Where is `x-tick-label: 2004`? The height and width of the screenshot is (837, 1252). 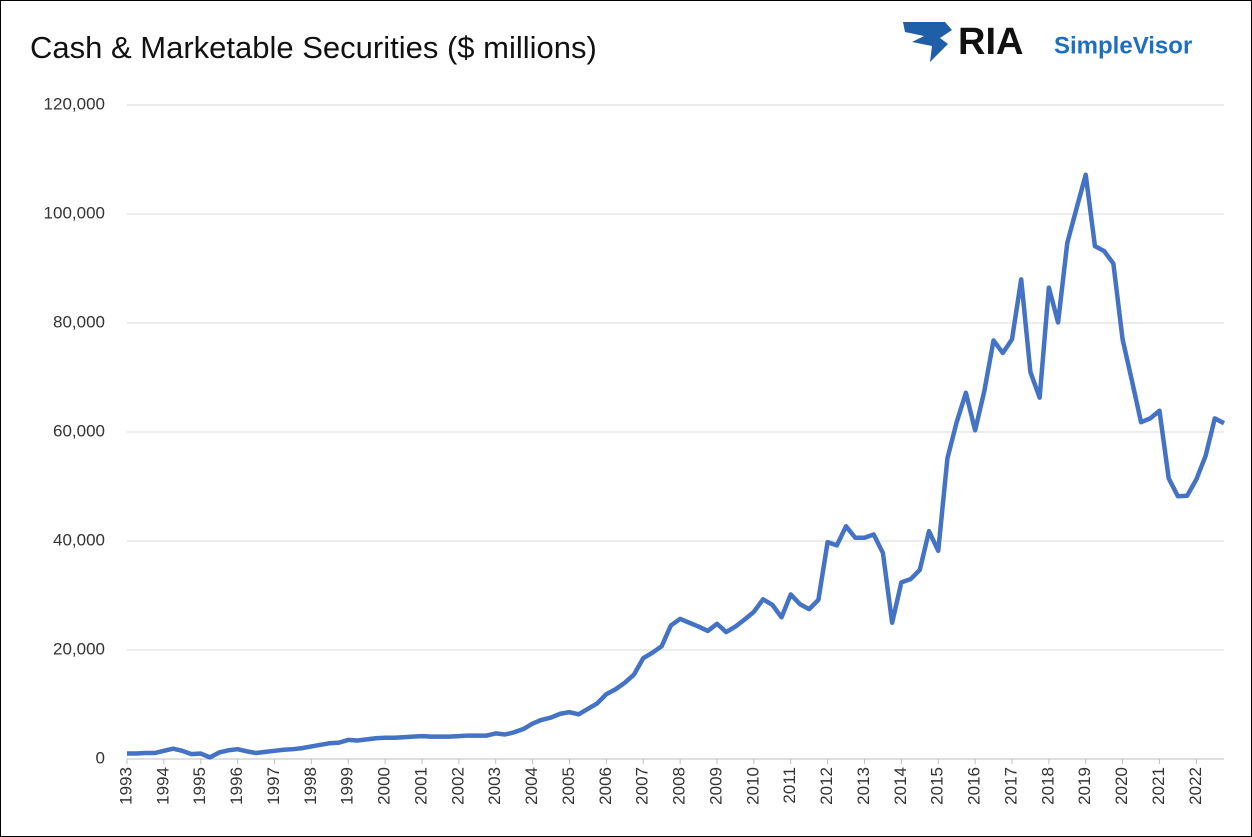
x-tick-label: 2004 is located at coordinates (531, 786).